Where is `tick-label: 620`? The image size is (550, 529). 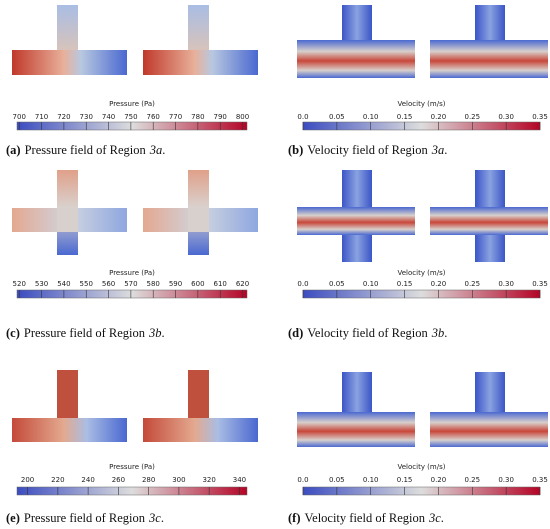 tick-label: 620 is located at coordinates (242, 284).